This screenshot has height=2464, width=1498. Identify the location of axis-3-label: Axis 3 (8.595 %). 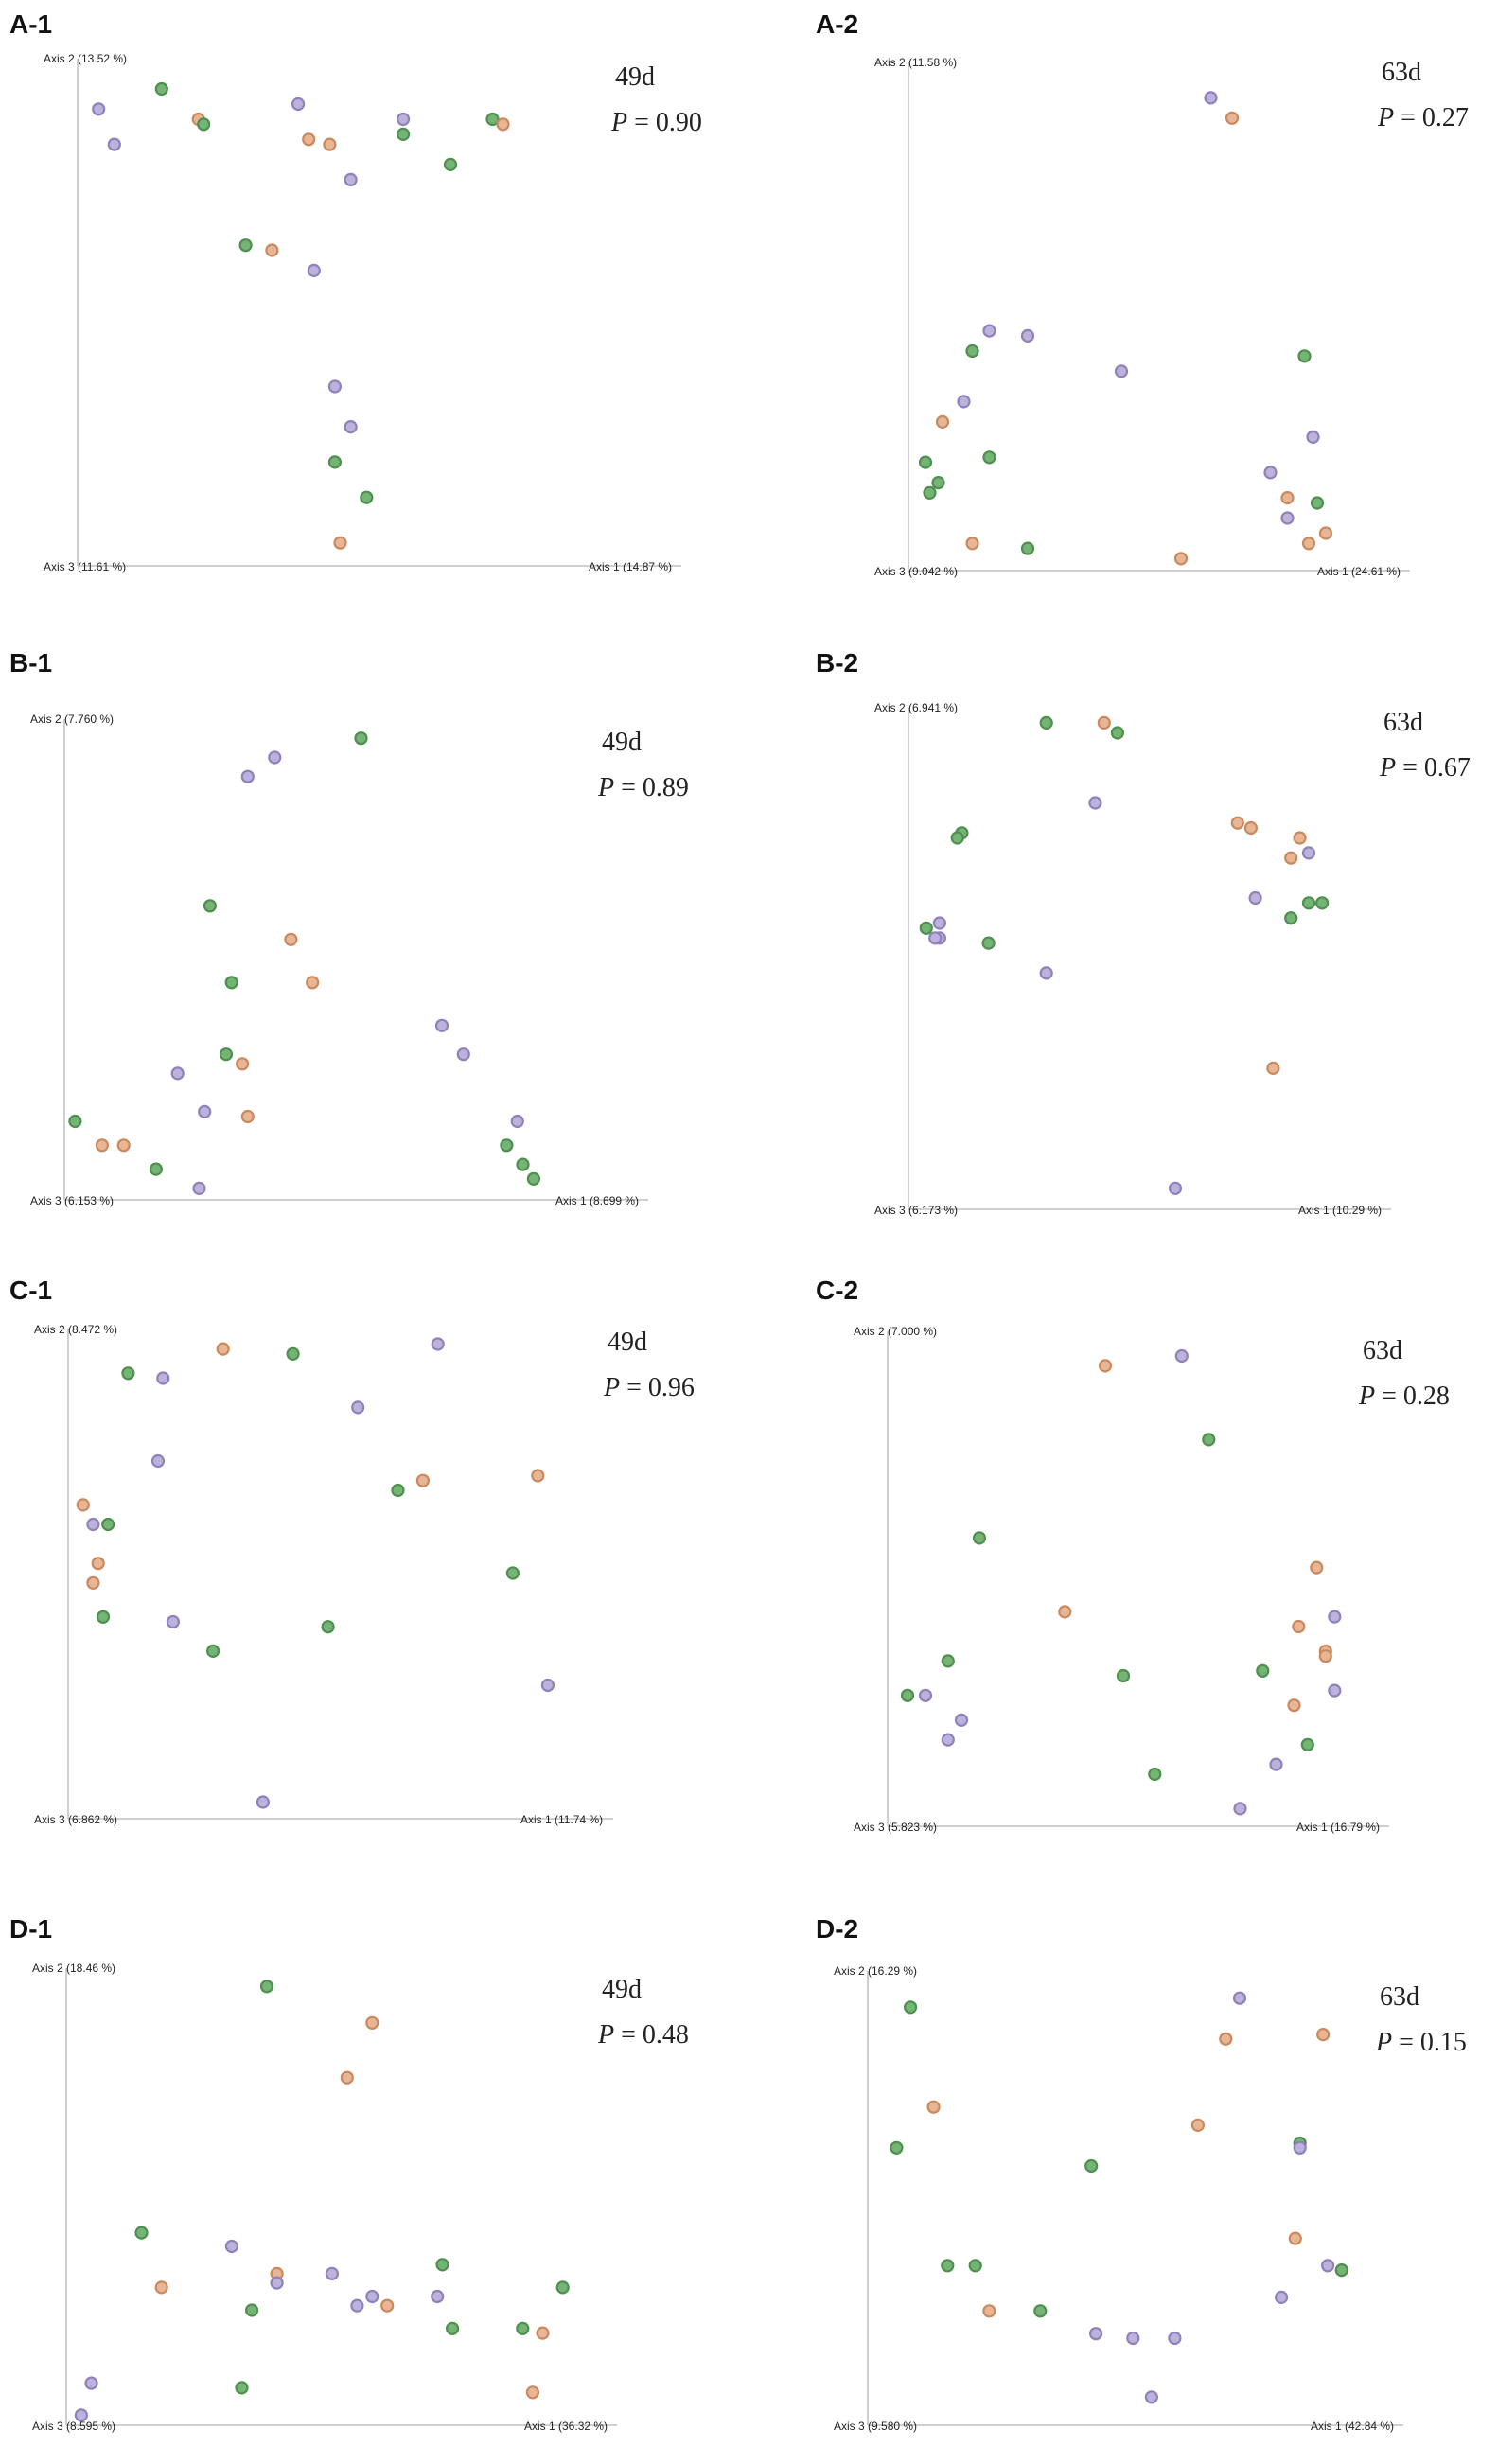
(73, 2427).